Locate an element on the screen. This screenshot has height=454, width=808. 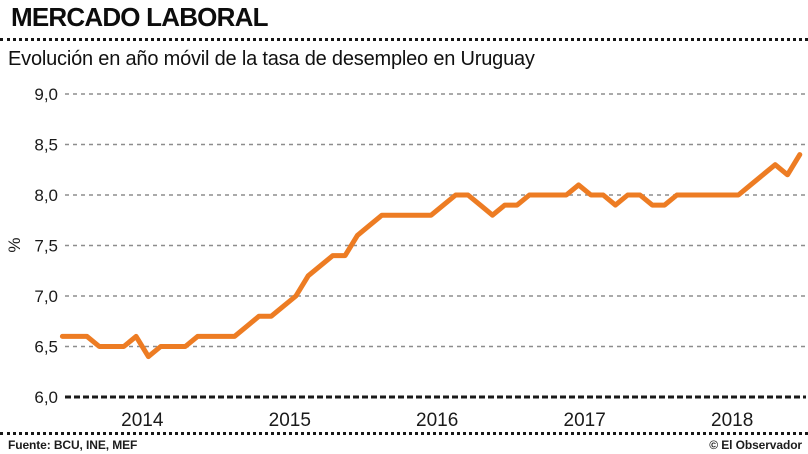
y-tick-label: 6,0 is located at coordinates (46, 397).